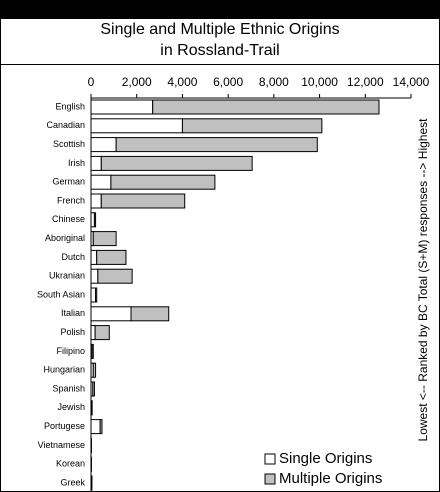 This screenshot has width=440, height=492. What do you see at coordinates (68, 219) in the screenshot?
I see `y-tick-label: Chinese` at bounding box center [68, 219].